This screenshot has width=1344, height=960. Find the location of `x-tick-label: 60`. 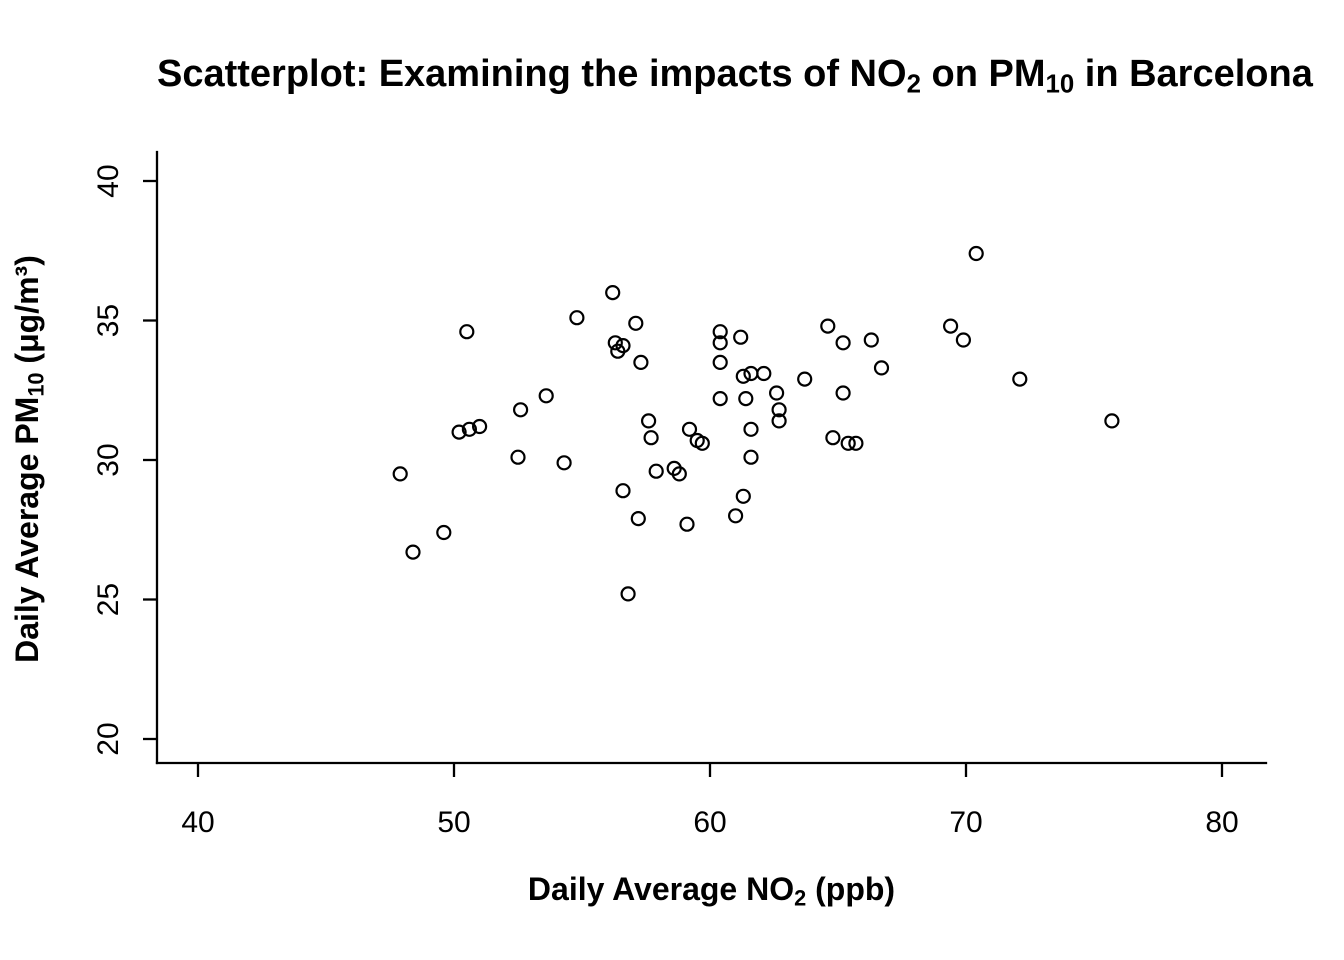

x-tick-label: 60 is located at coordinates (709, 822).